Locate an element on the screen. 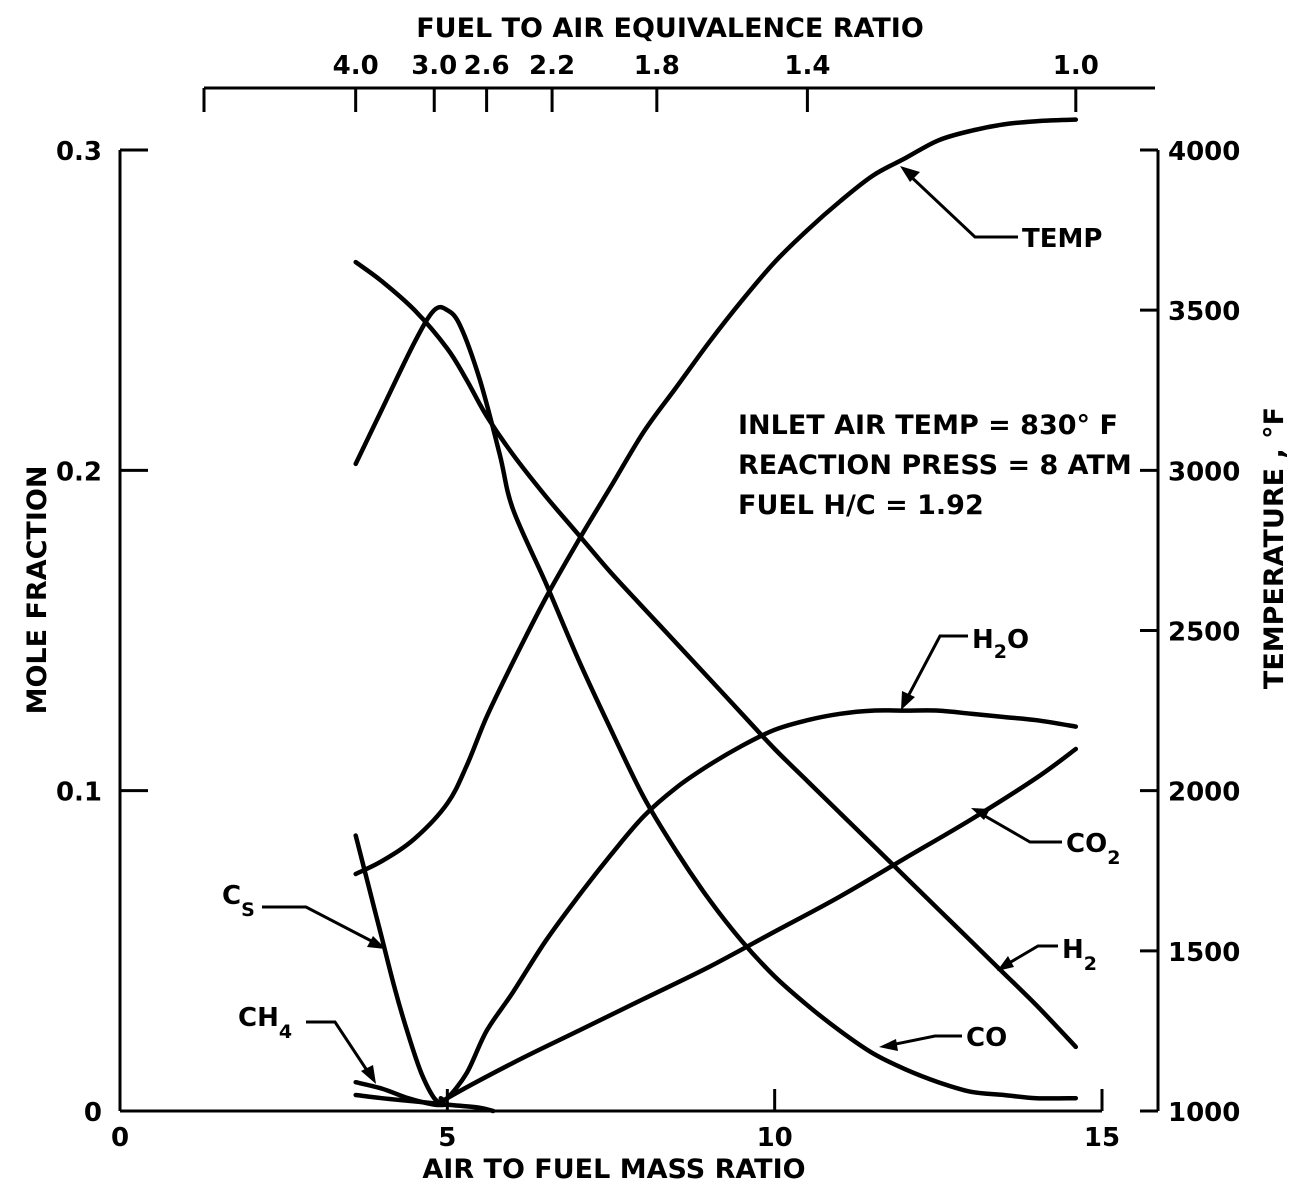  h2o-label: H2O is located at coordinates (1000, 644).